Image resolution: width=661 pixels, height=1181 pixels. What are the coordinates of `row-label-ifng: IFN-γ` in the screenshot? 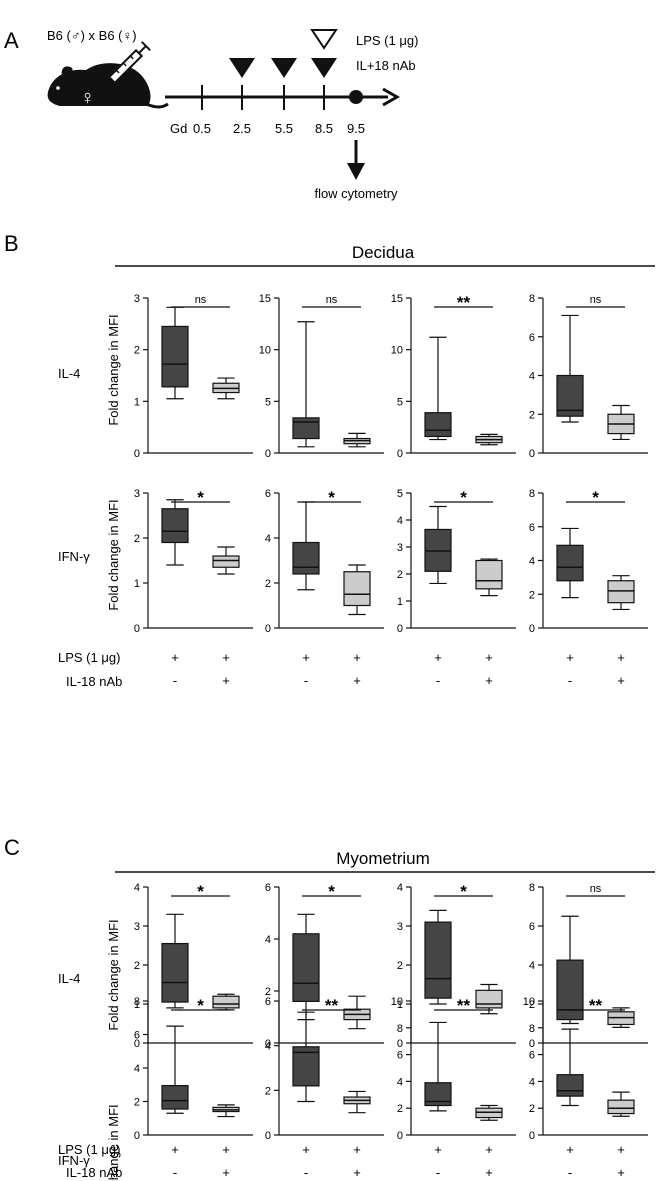 It's located at (74, 1160).